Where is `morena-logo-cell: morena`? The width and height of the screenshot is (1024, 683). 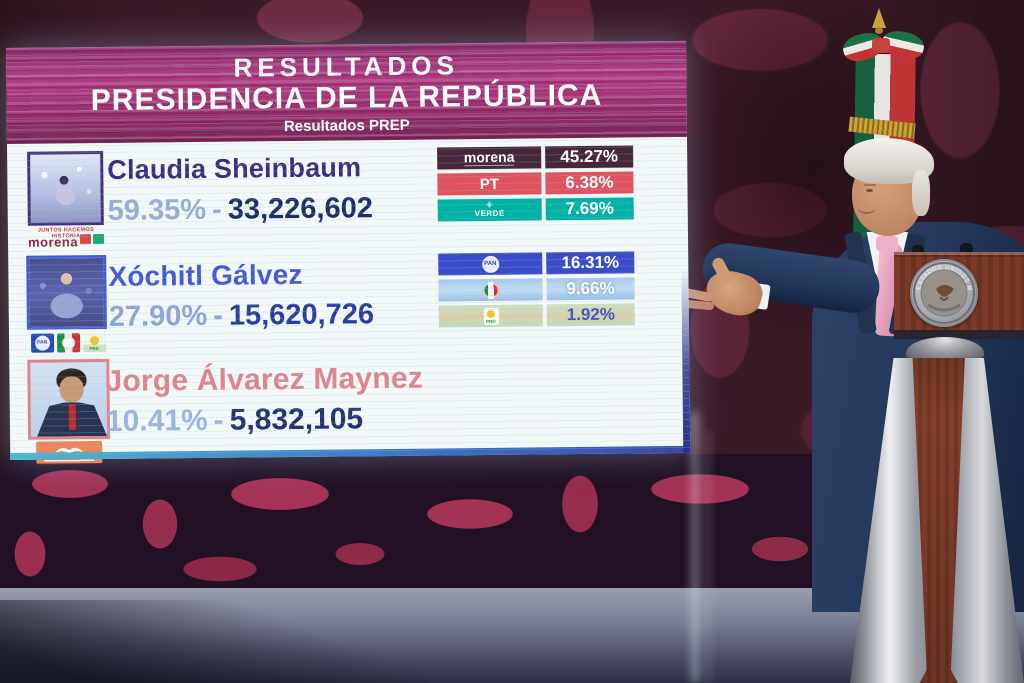
morena-logo-cell: morena is located at coordinates (489, 158).